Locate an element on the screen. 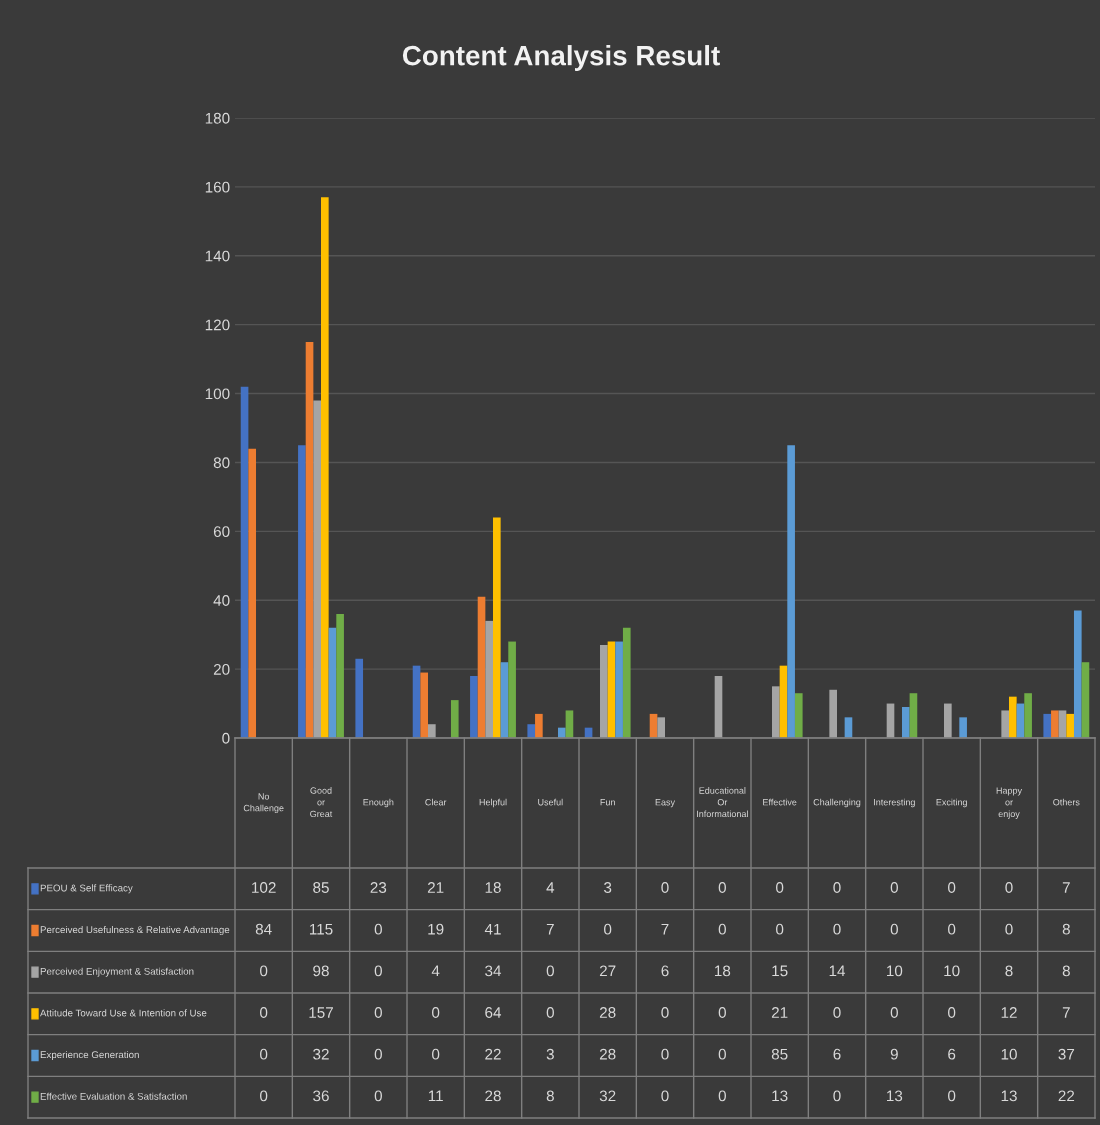 This screenshot has height=1125, width=1100. x-tick-label: Clear is located at coordinates (436, 802).